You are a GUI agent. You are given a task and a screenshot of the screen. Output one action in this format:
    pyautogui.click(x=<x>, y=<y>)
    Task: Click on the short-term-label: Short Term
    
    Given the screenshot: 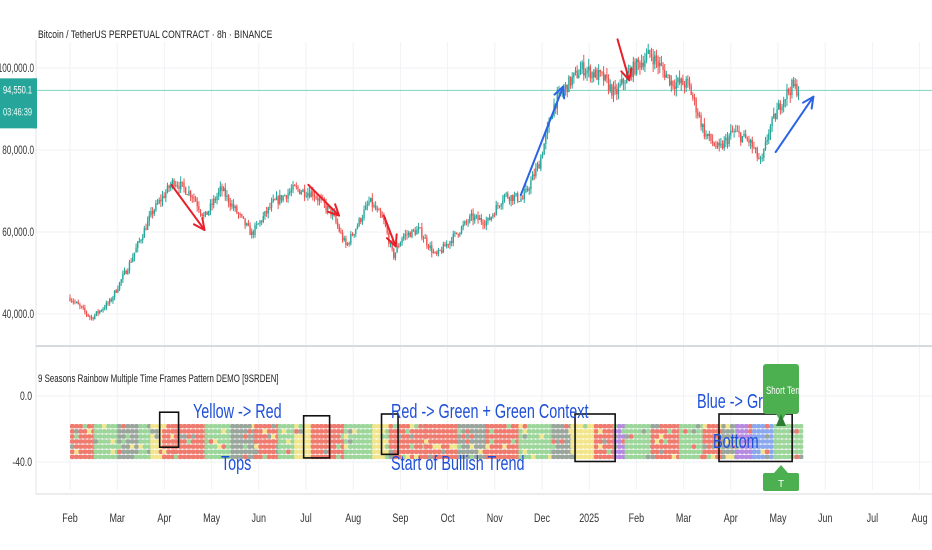 What is the action you would take?
    pyautogui.click(x=785, y=391)
    